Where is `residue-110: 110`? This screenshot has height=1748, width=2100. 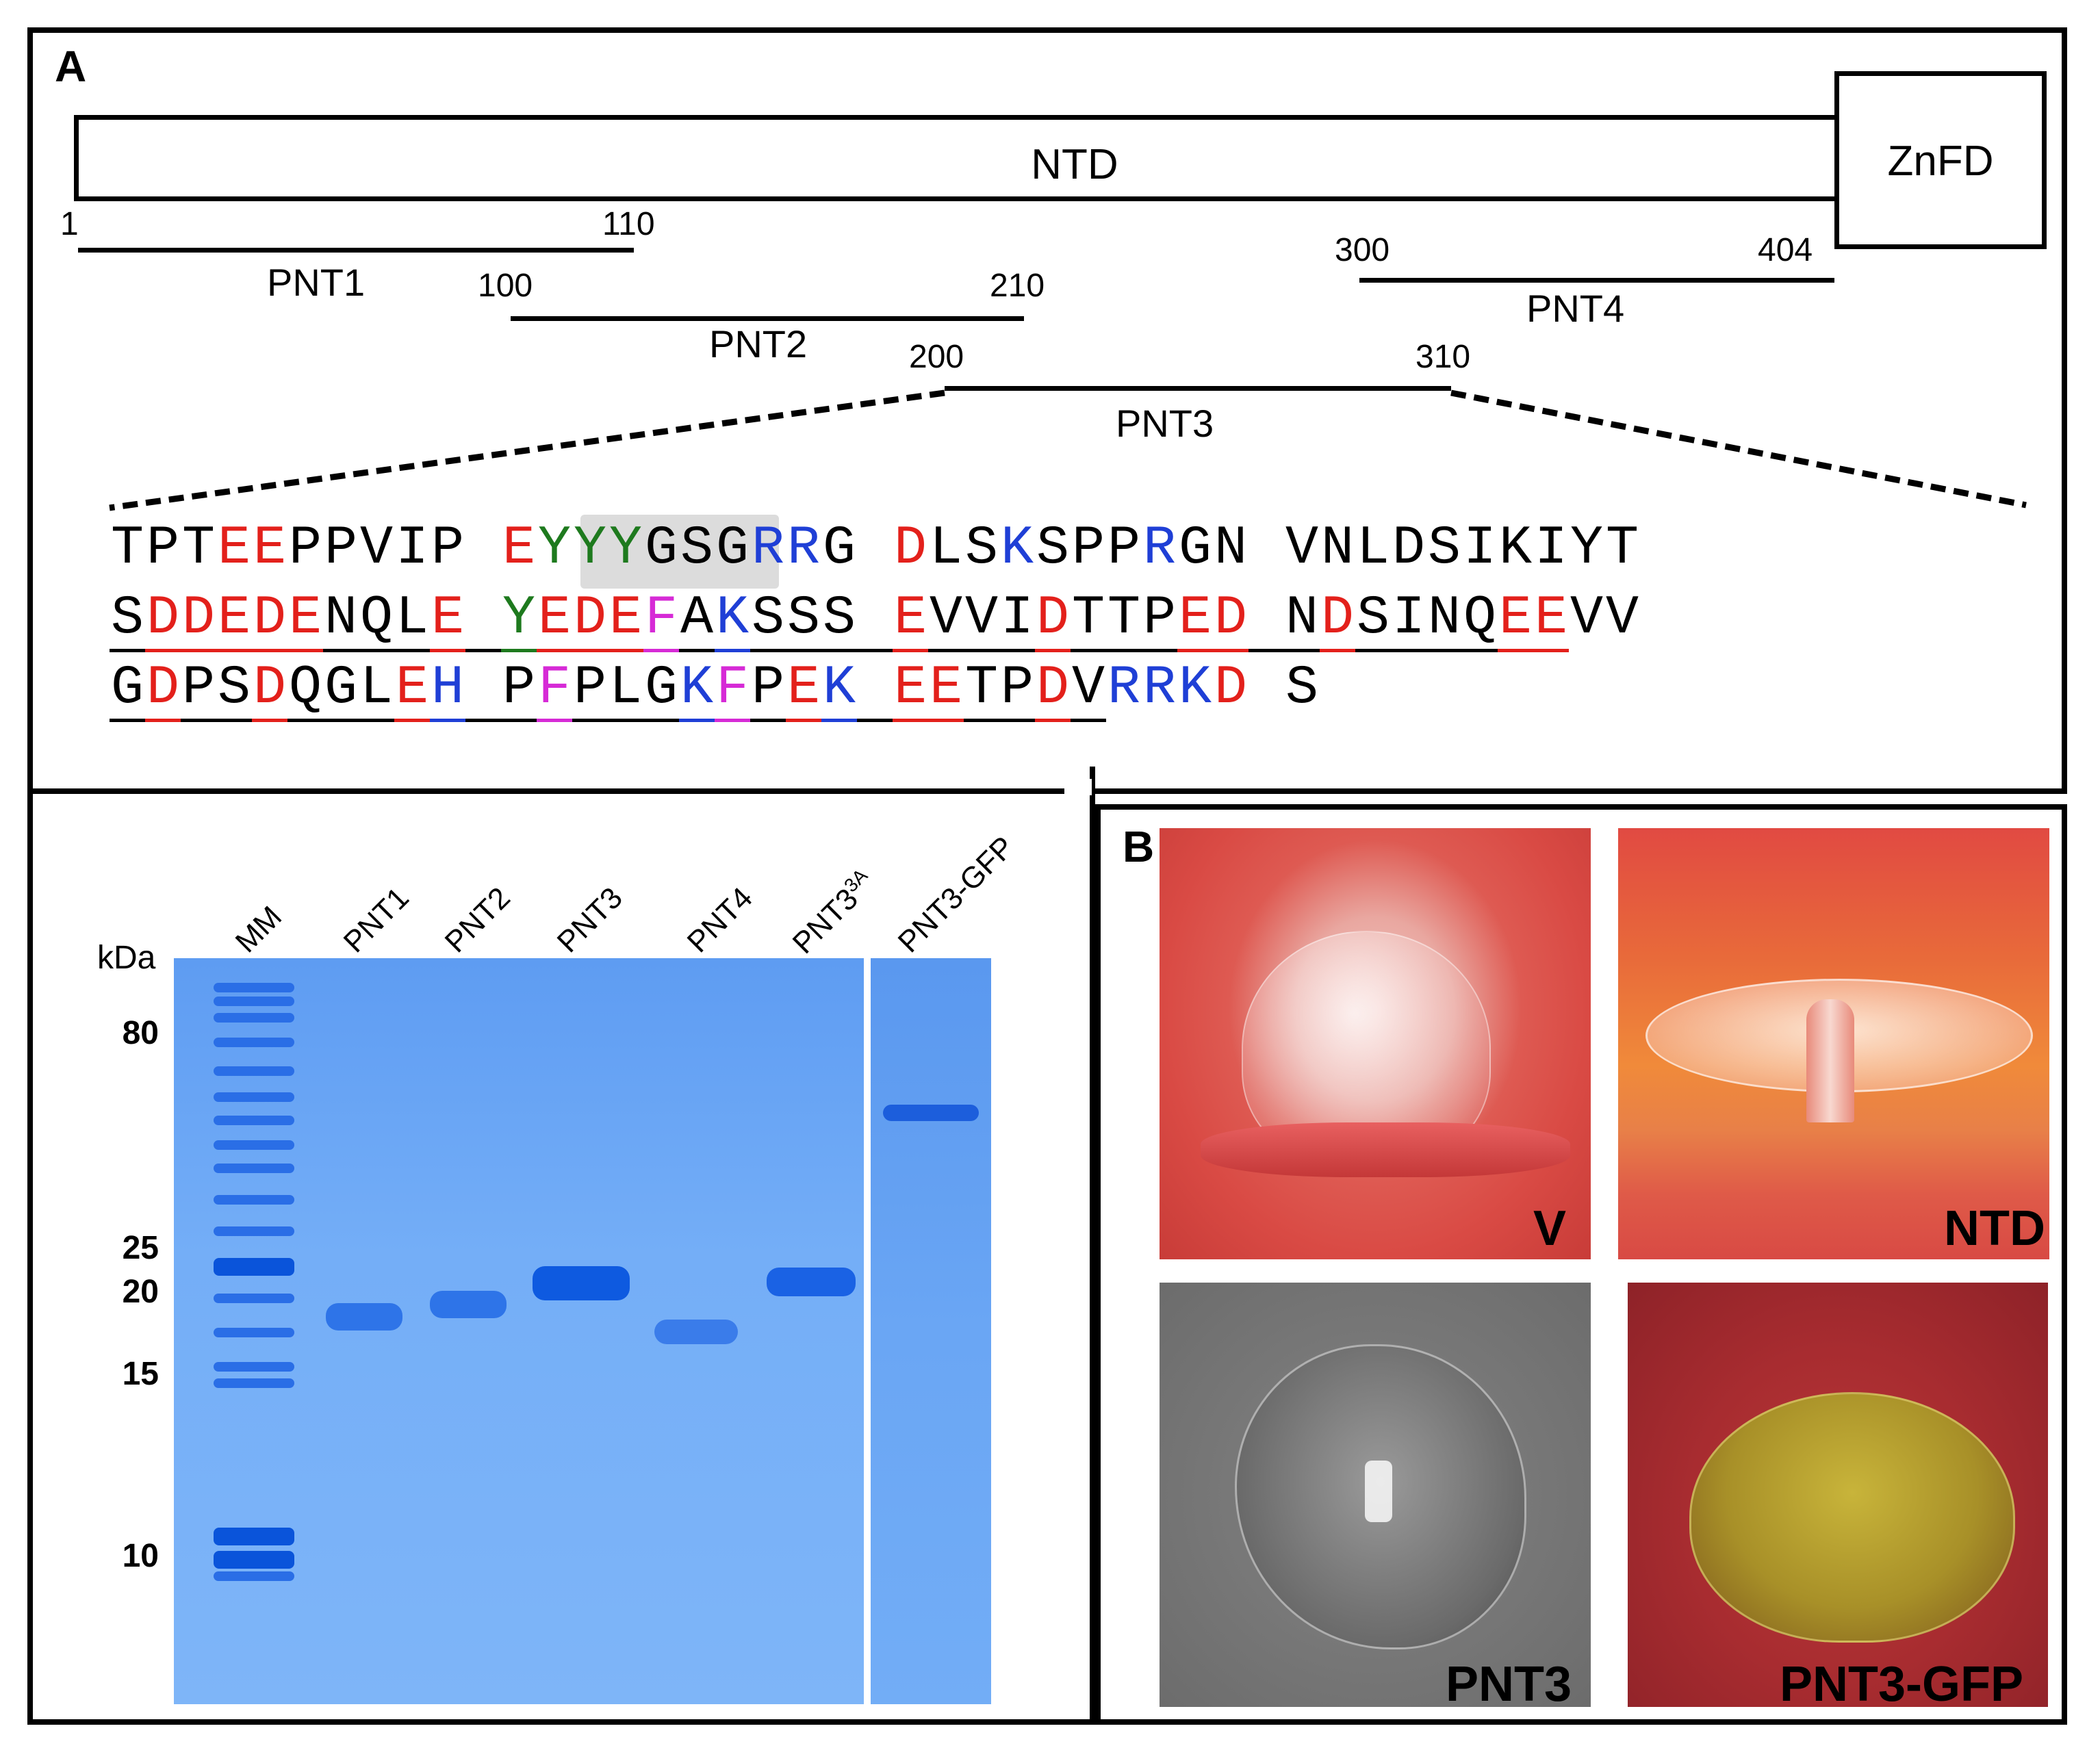 residue-110: 110 is located at coordinates (628, 224).